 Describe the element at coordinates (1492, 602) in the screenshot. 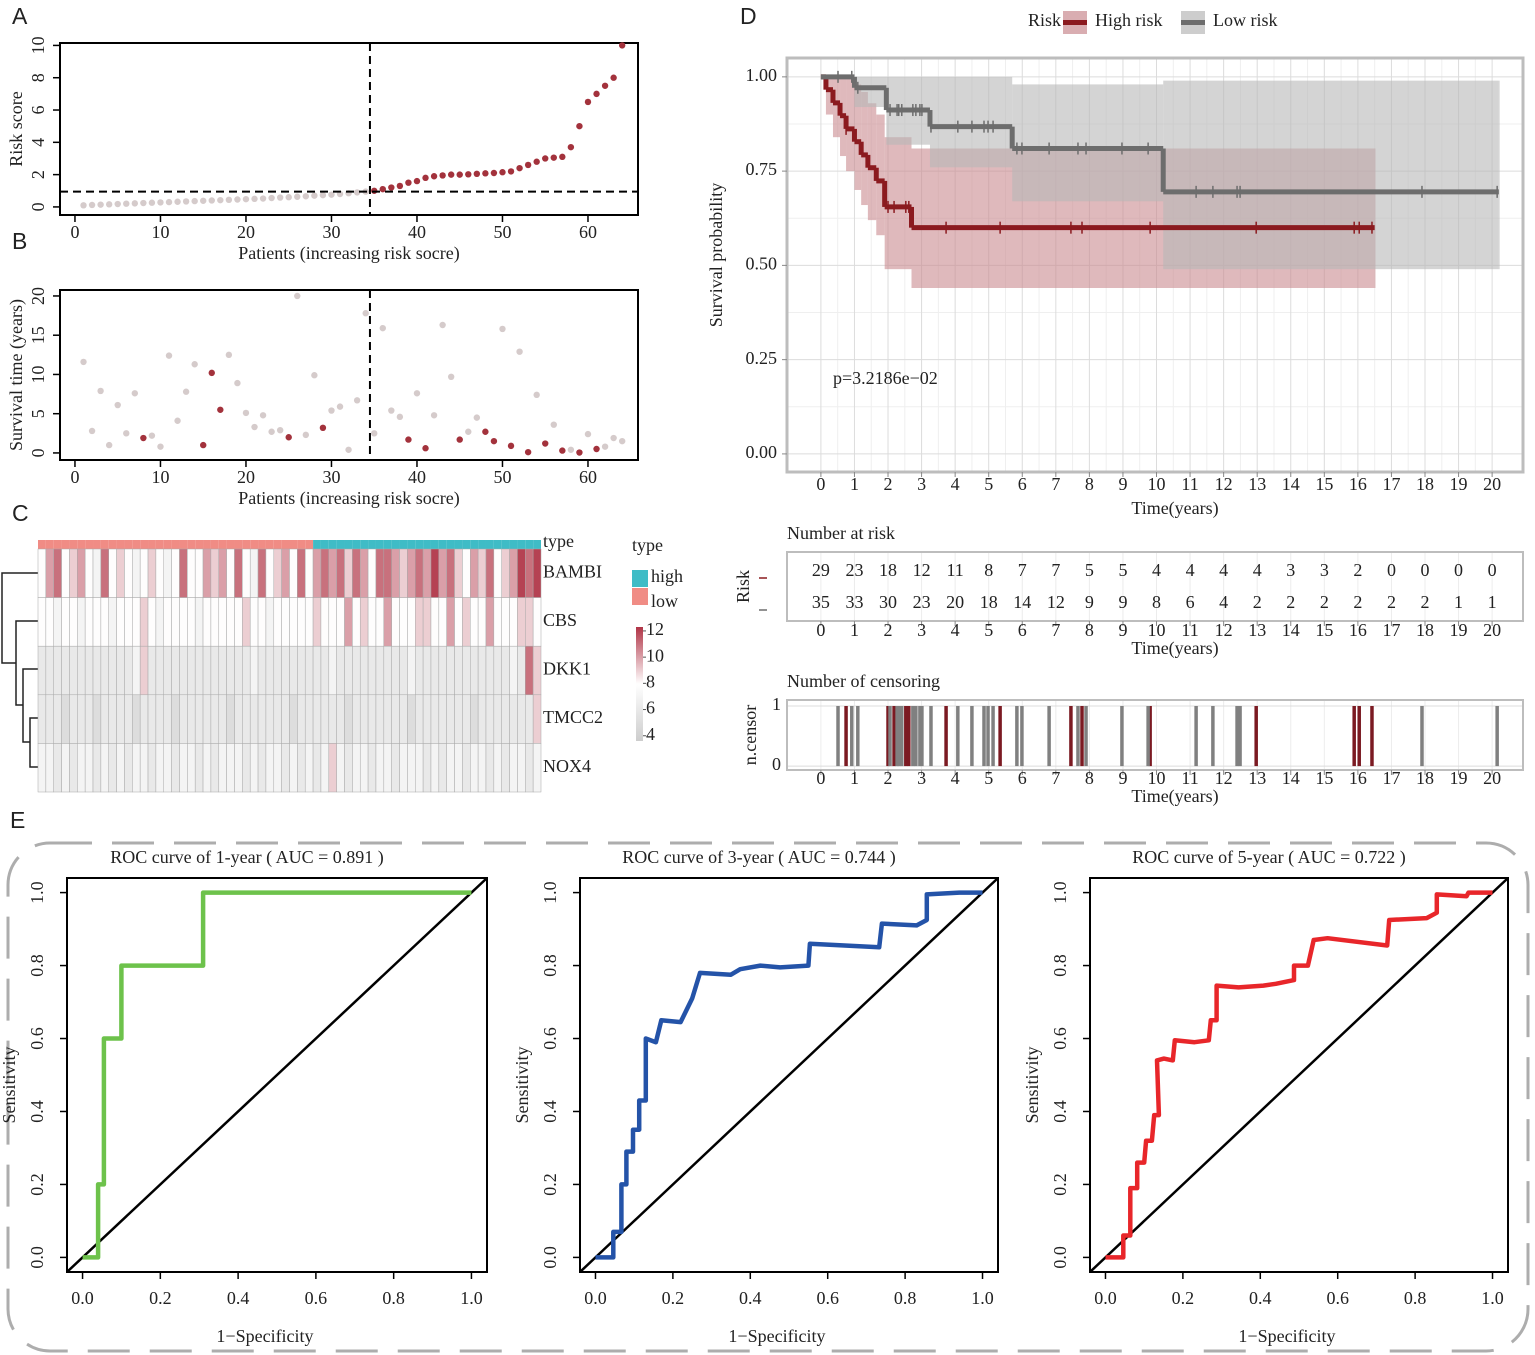

I see `risk-count: 1` at that location.